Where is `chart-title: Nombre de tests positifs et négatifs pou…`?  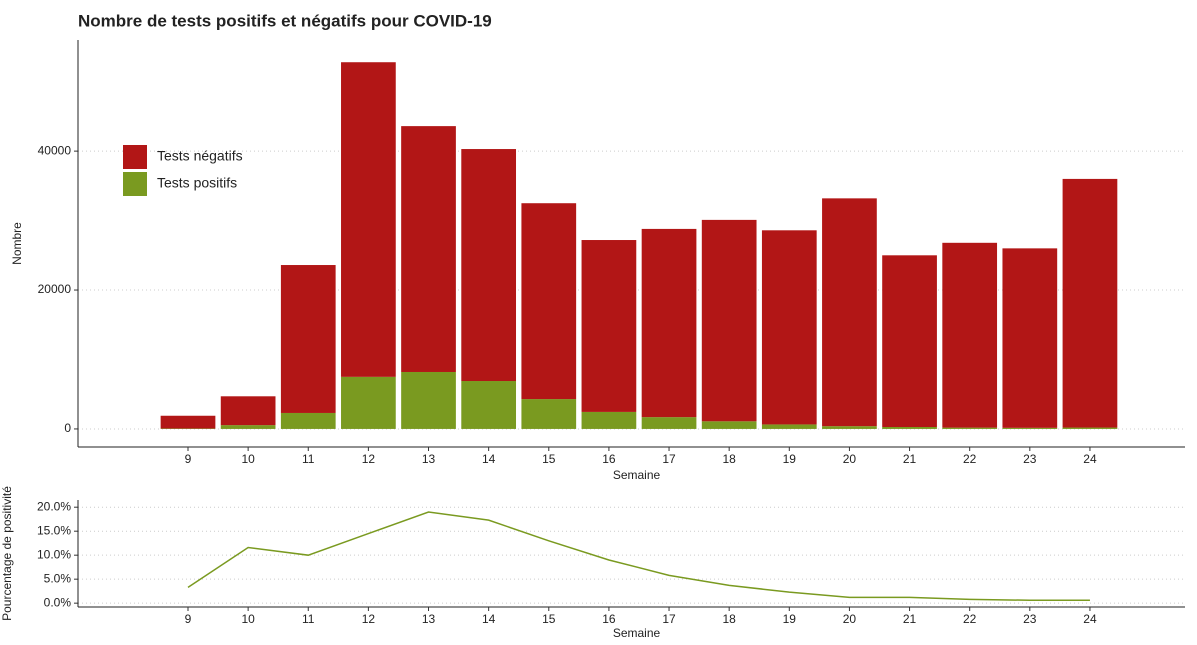 chart-title: Nombre de tests positifs et négatifs pou… is located at coordinates (285, 20).